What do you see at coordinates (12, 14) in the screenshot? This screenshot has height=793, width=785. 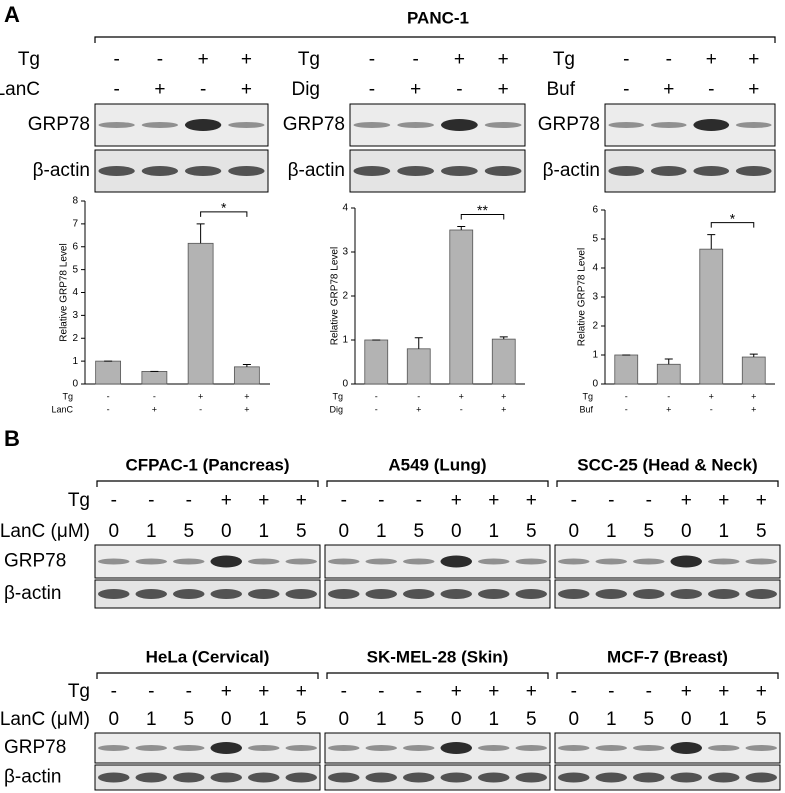 I see `panel-label: A` at bounding box center [12, 14].